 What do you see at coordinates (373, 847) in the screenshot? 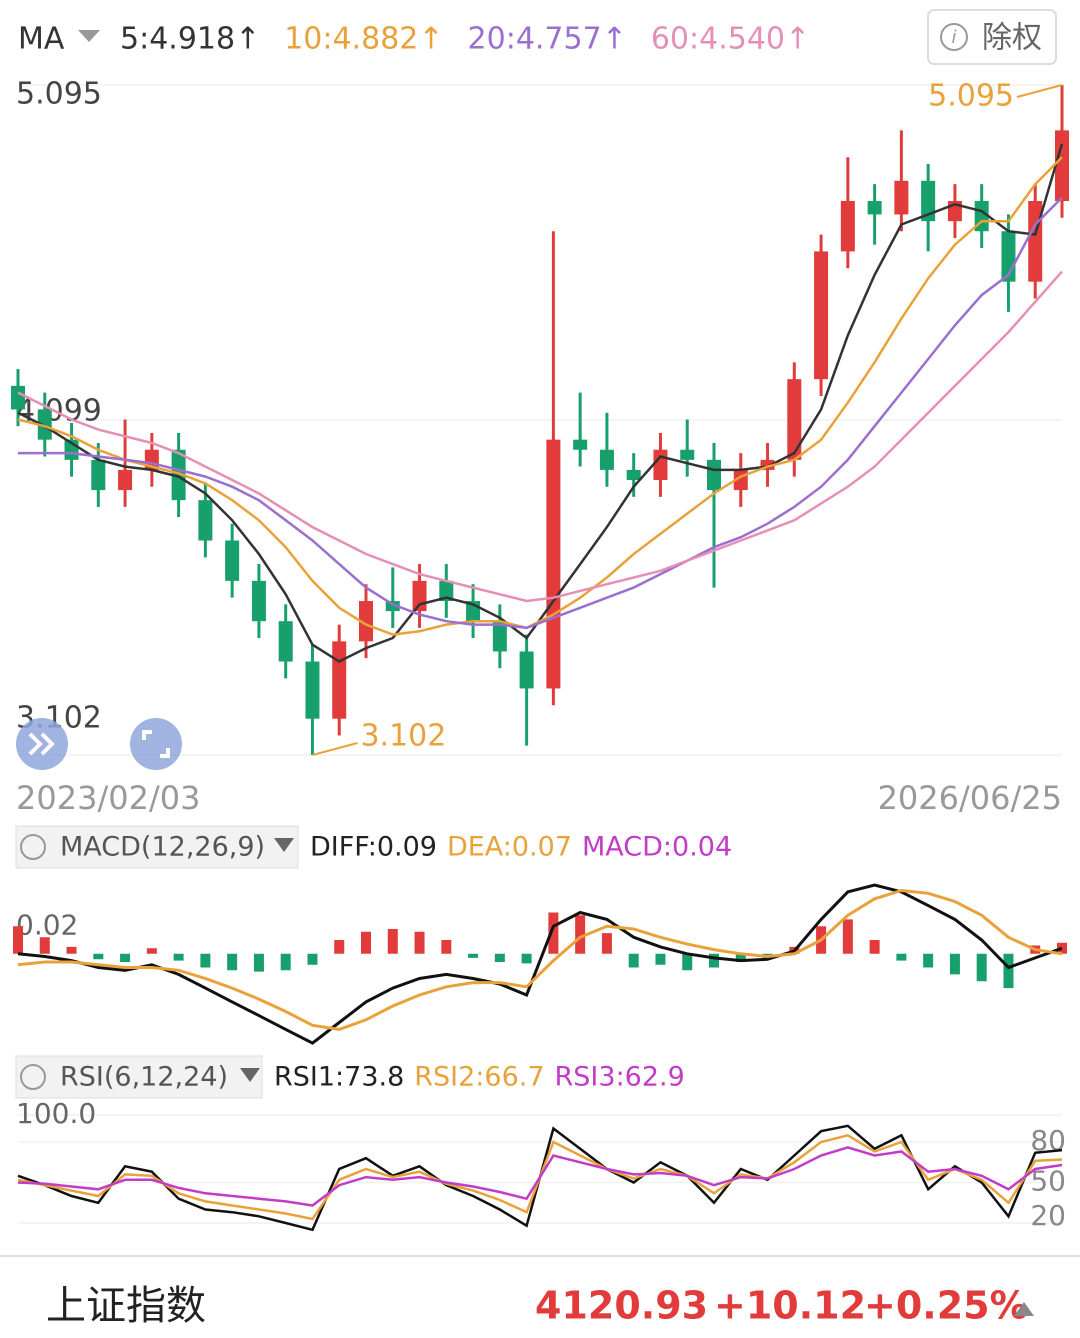
I see `panel-legend: DIFF:0.09` at bounding box center [373, 847].